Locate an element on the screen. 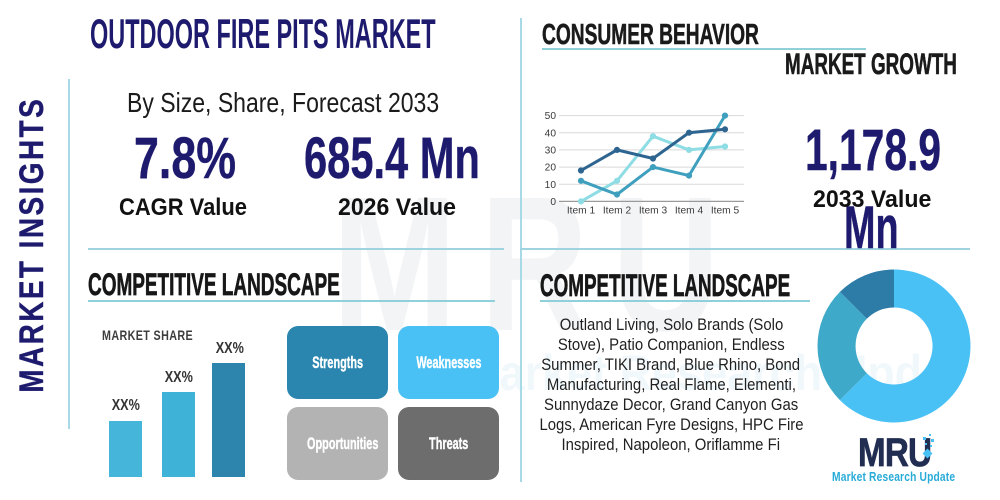  svg-text: 10 is located at coordinates (551, 185).